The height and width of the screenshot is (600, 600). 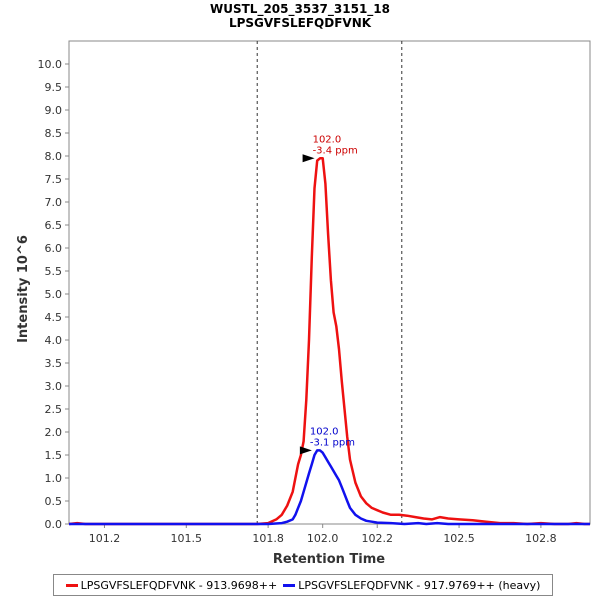 What do you see at coordinates (327, 139) in the screenshot?
I see `peak-annotation-light: 102.0` at bounding box center [327, 139].